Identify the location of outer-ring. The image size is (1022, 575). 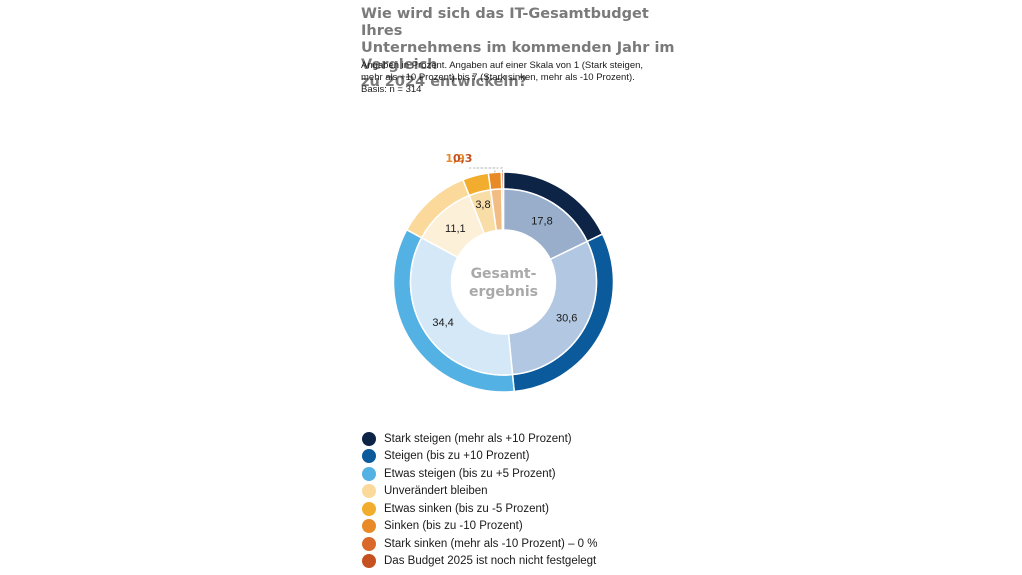
(503, 282).